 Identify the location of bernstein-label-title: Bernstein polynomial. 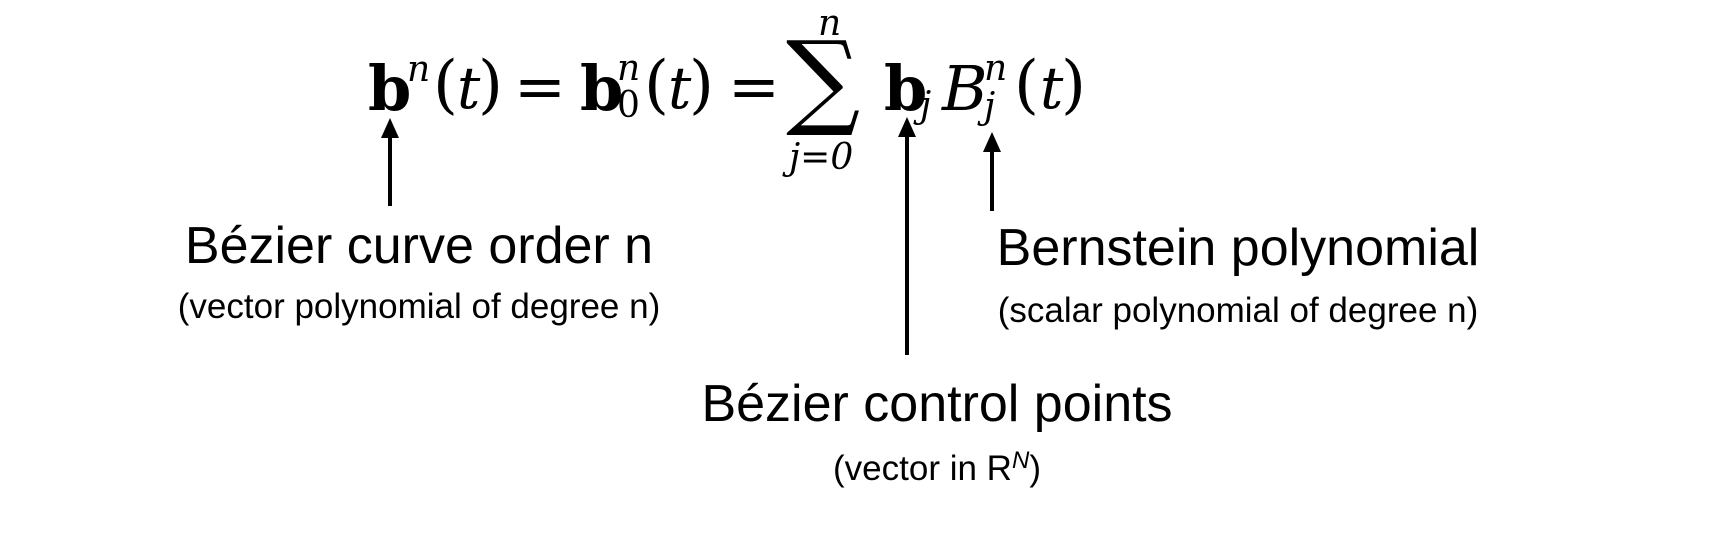
(1238, 248).